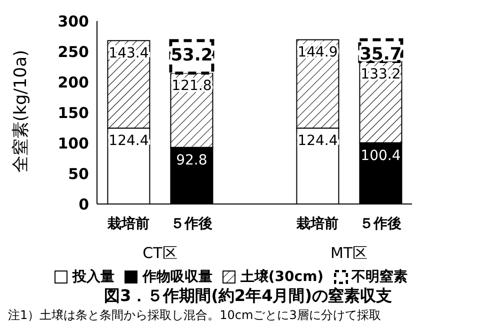  What do you see at coordinates (281, 277) in the screenshot?
I see `legend-label: 土壌(30cm)` at bounding box center [281, 277].